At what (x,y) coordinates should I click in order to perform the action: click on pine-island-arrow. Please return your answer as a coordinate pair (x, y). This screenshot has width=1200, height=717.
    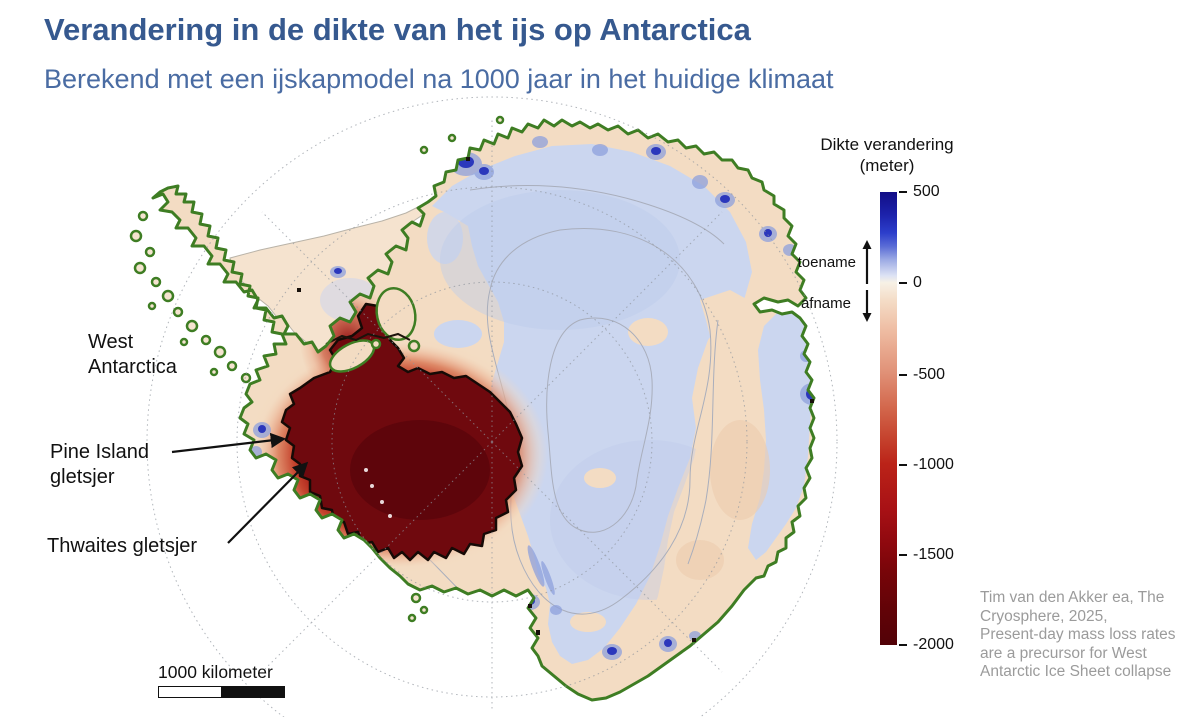
    Looking at the image, I should click on (229, 443).